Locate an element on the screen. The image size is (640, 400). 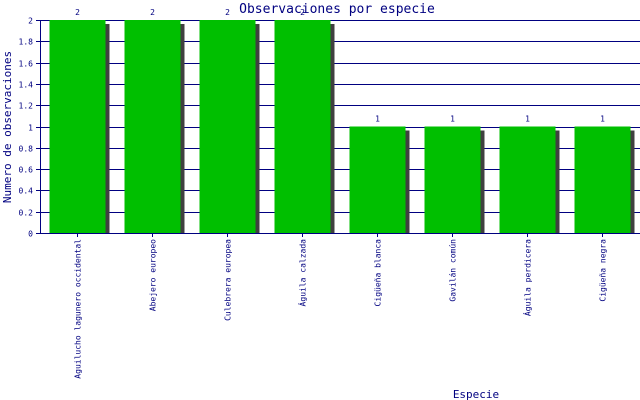
y-tick-label: 0.6 is located at coordinates (26, 170).